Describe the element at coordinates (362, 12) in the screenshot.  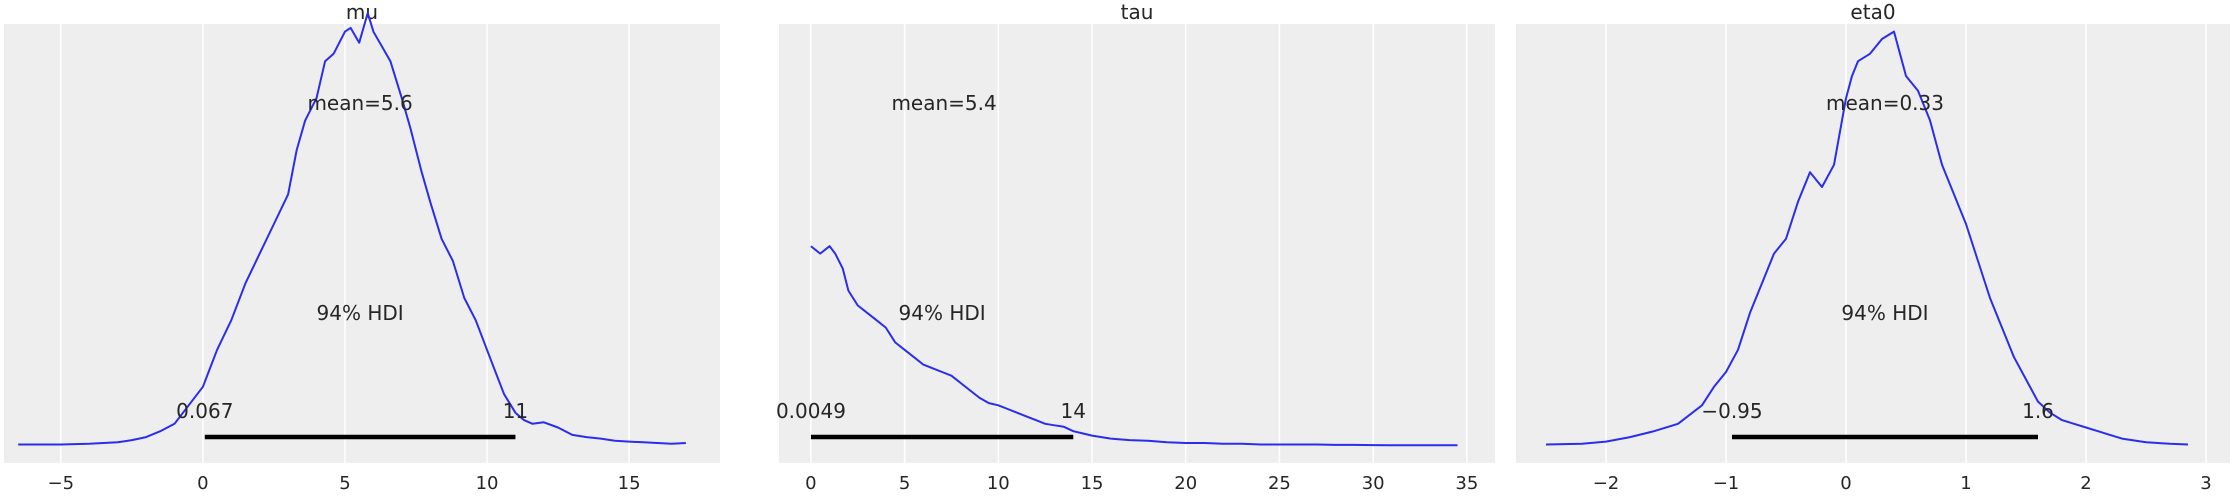
I see `panel-title: mu` at that location.